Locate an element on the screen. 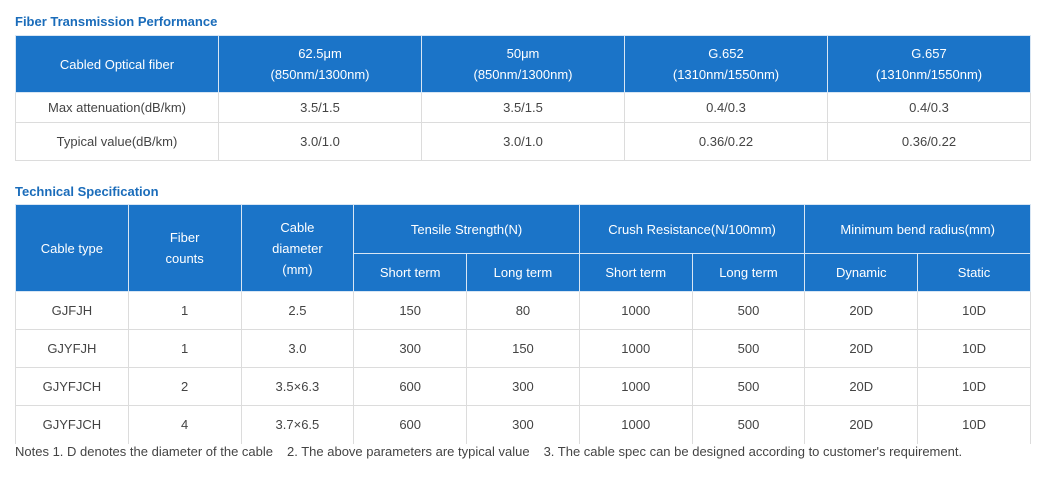  cell-text: 62.5μm is located at coordinates (320, 53).